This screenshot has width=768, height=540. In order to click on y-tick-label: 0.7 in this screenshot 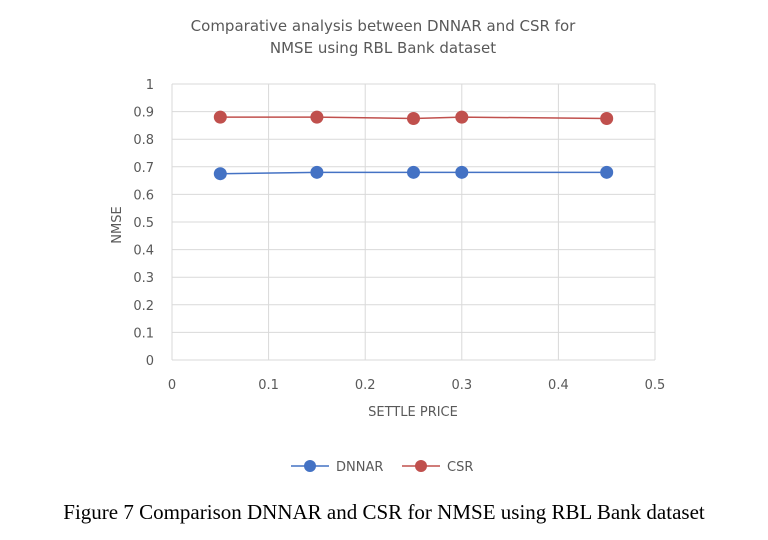, I will do `click(143, 168)`.